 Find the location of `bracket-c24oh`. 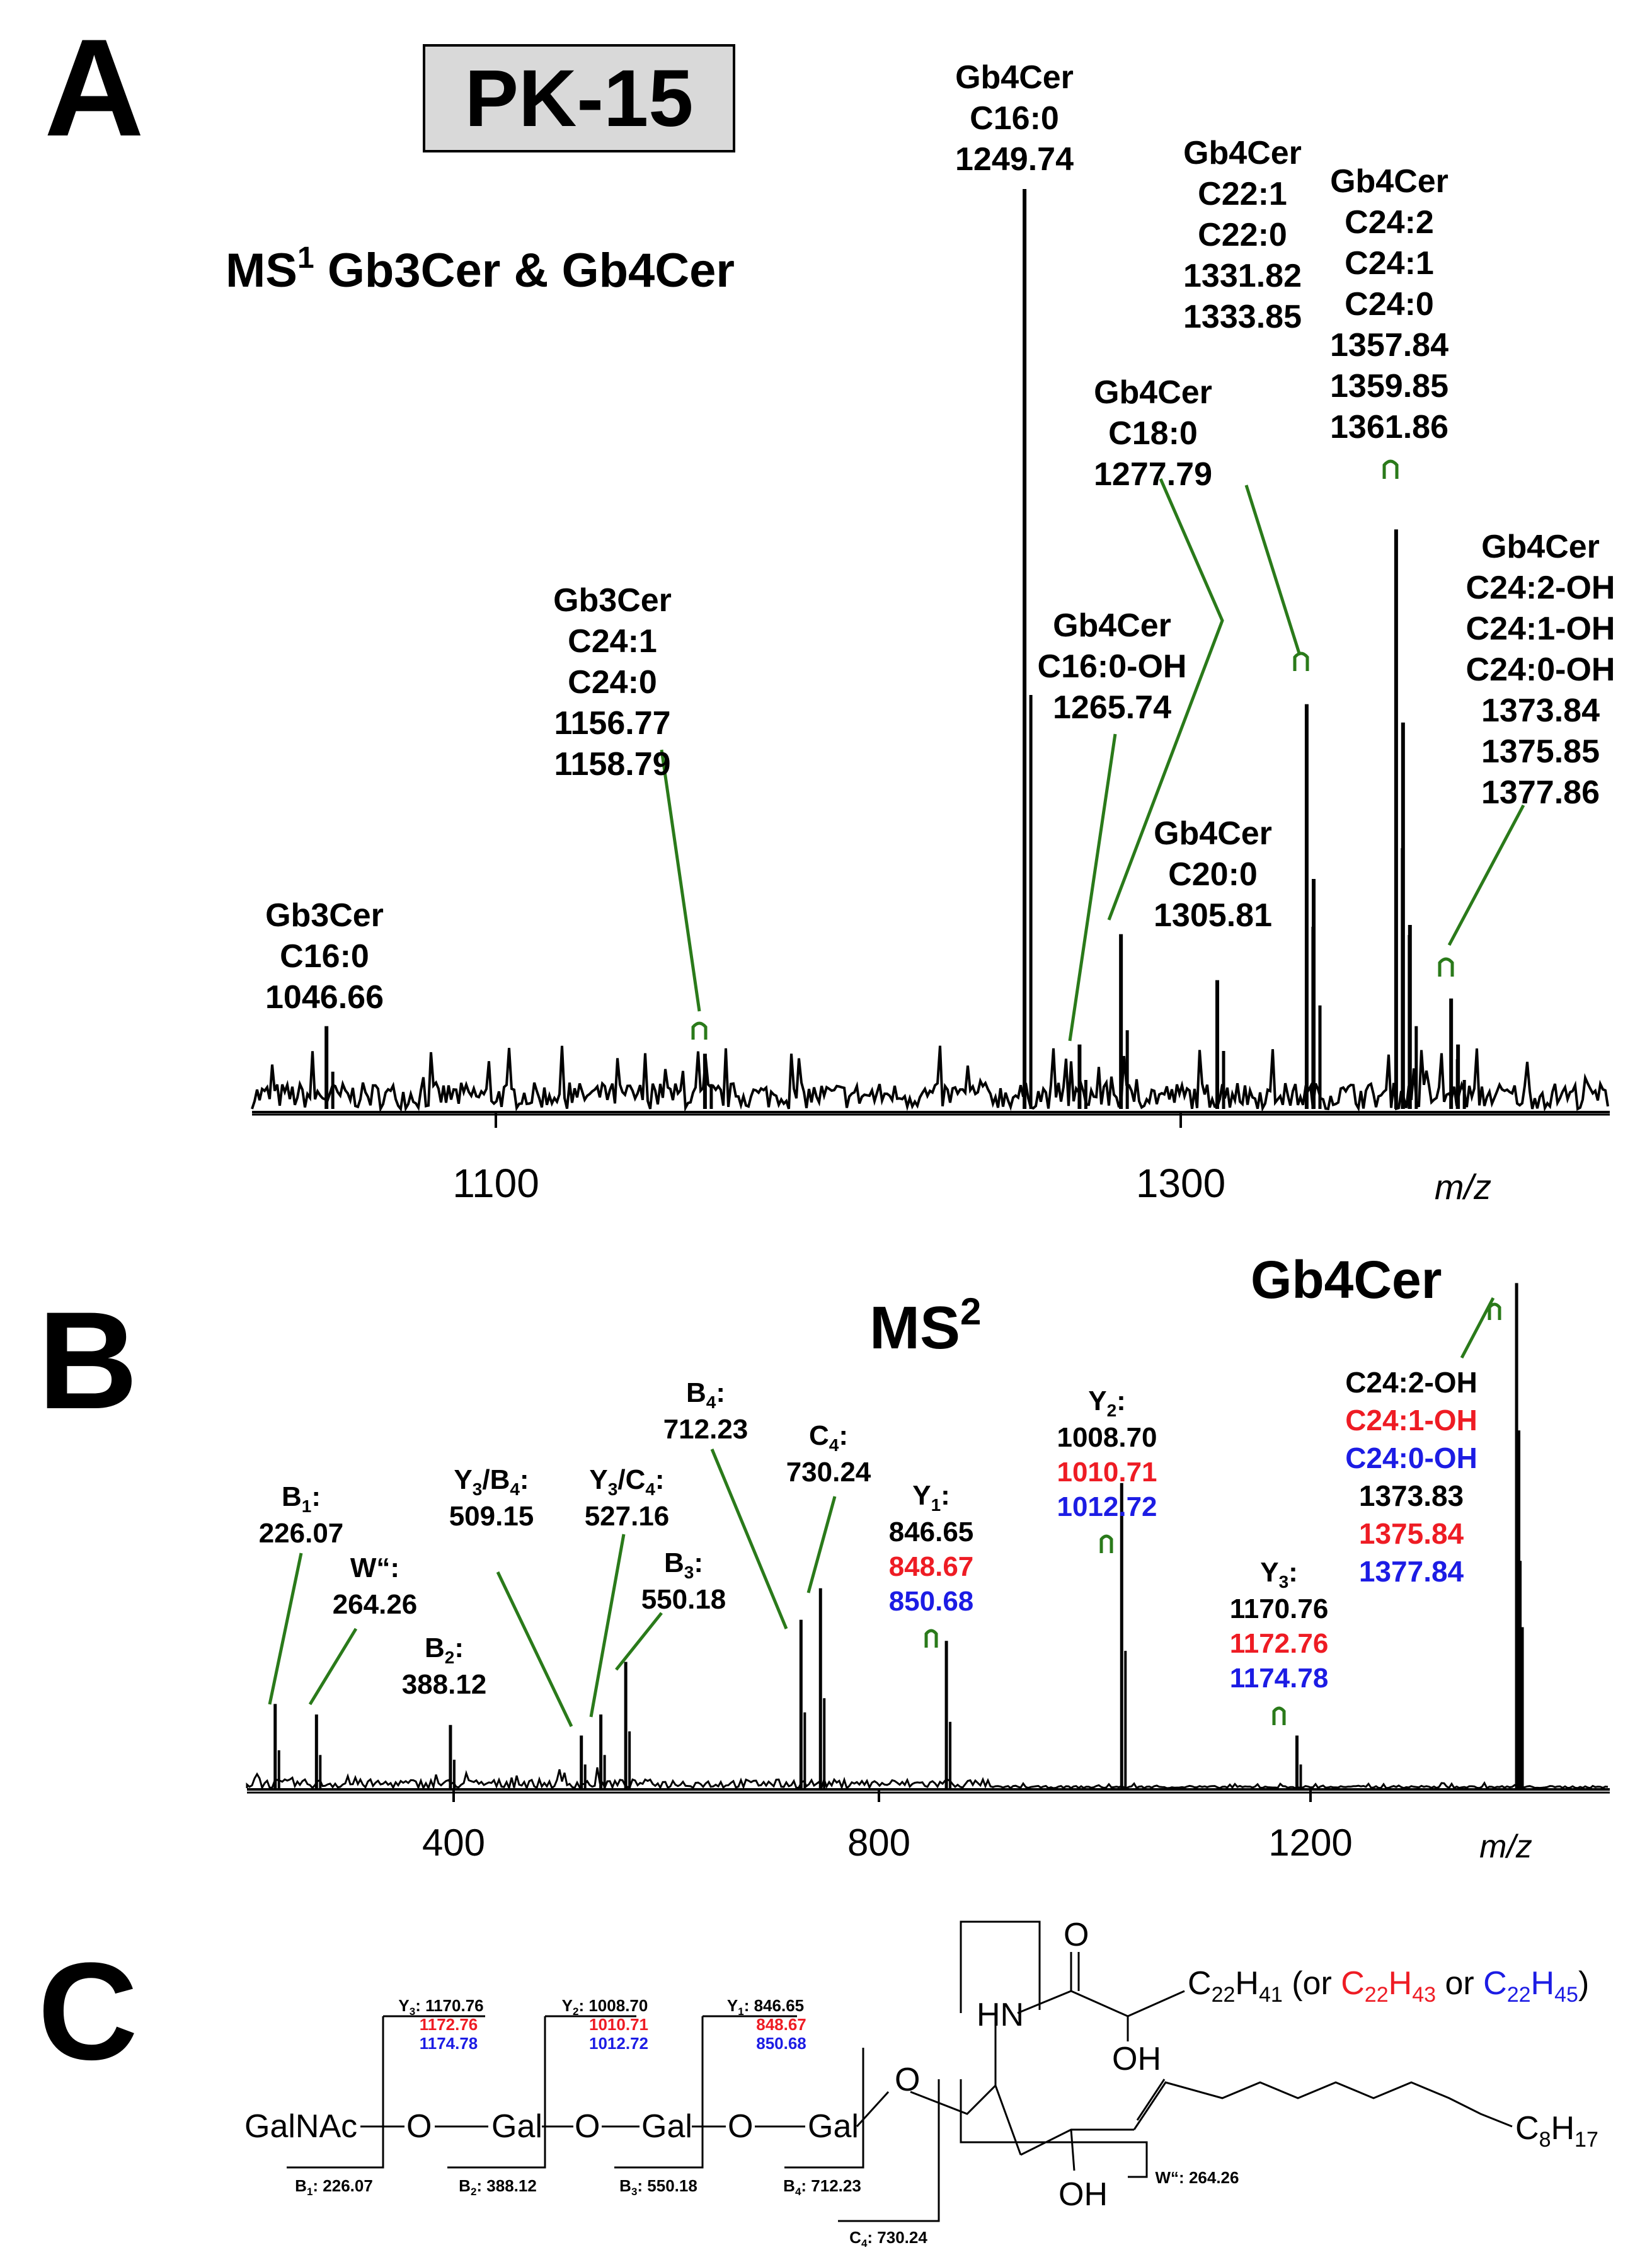

bracket-c24oh is located at coordinates (1446, 967).